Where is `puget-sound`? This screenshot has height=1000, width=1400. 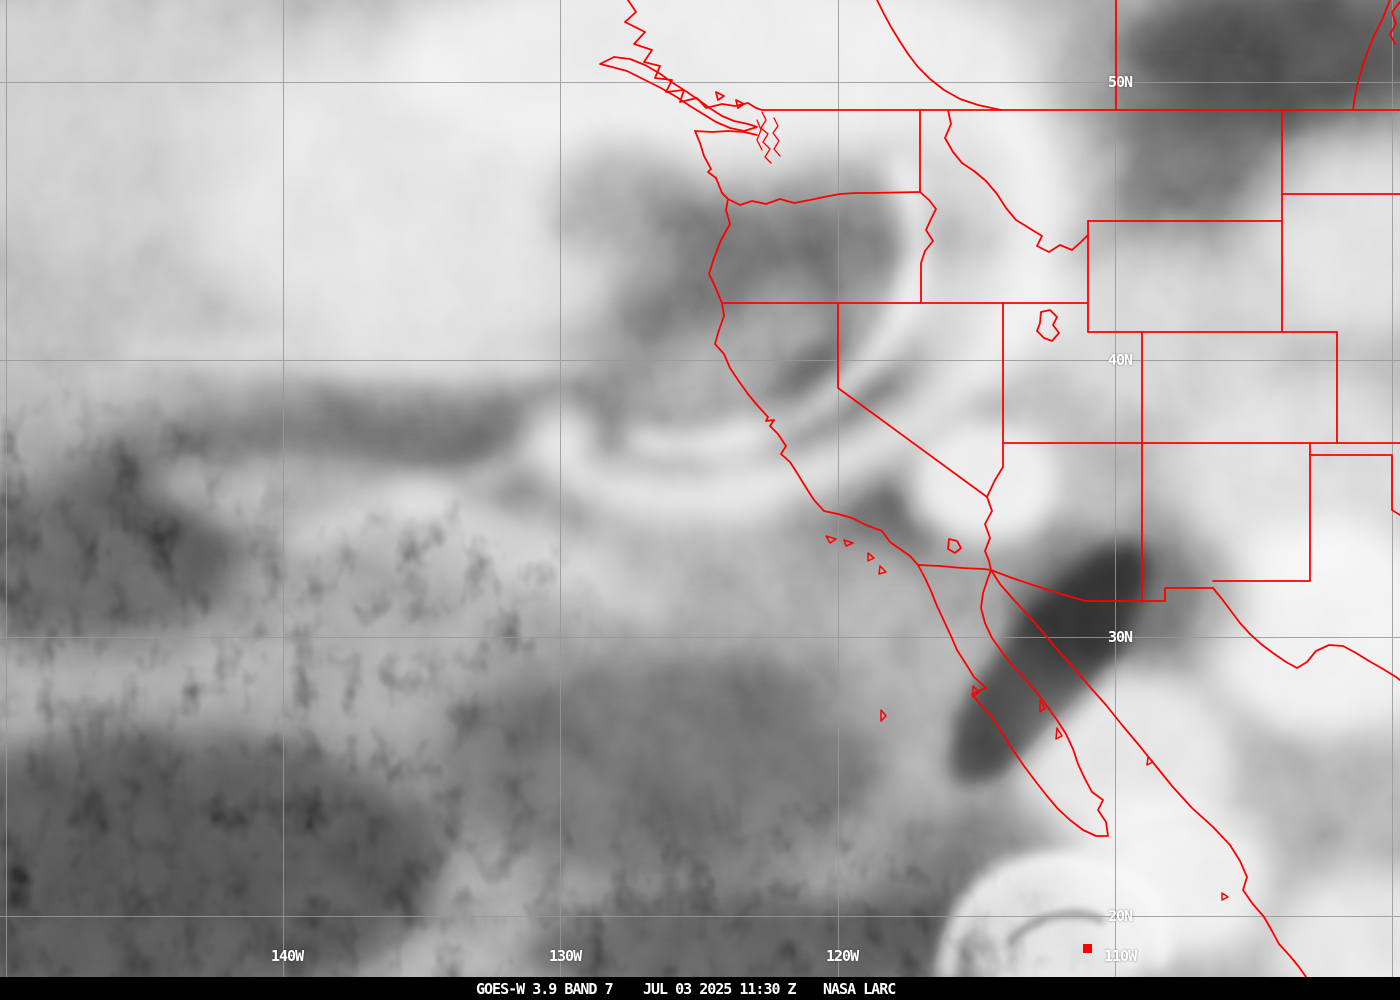
puget-sound is located at coordinates (768, 137).